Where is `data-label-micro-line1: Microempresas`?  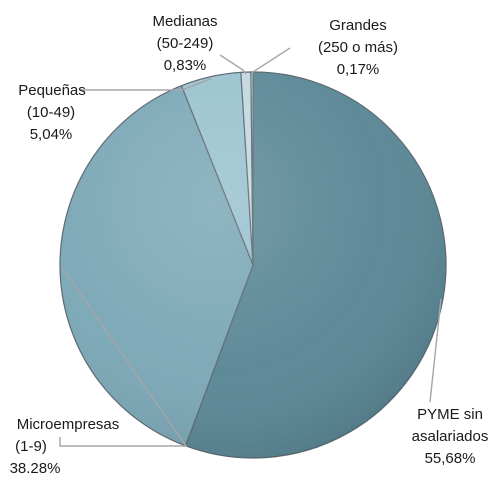
data-label-micro-line1: Microempresas is located at coordinates (68, 424).